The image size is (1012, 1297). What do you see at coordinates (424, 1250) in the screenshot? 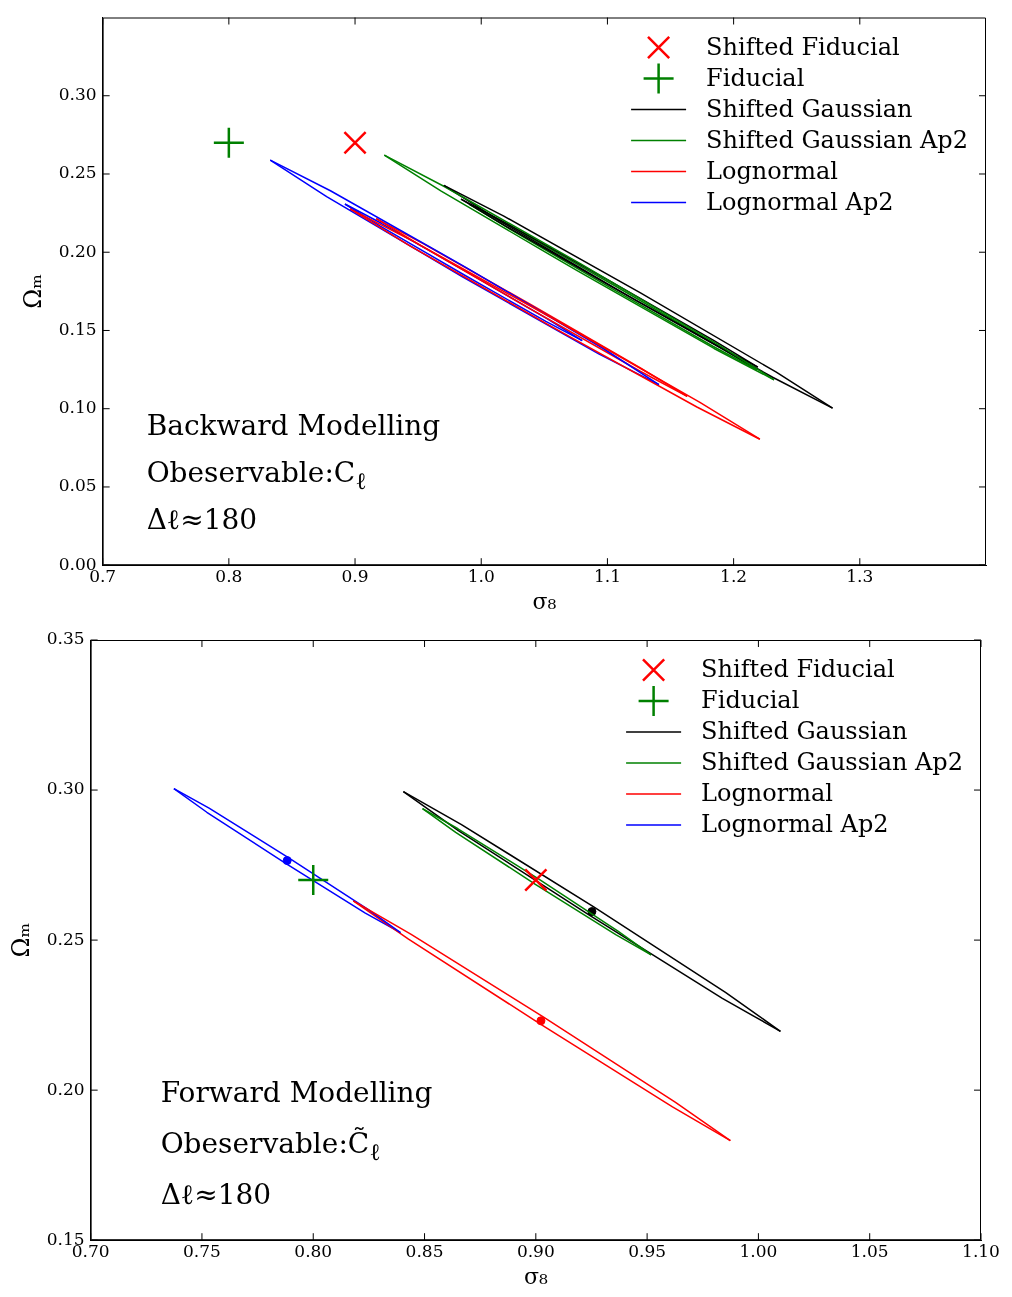
I see `x-tick-label: 0.85` at bounding box center [424, 1250].